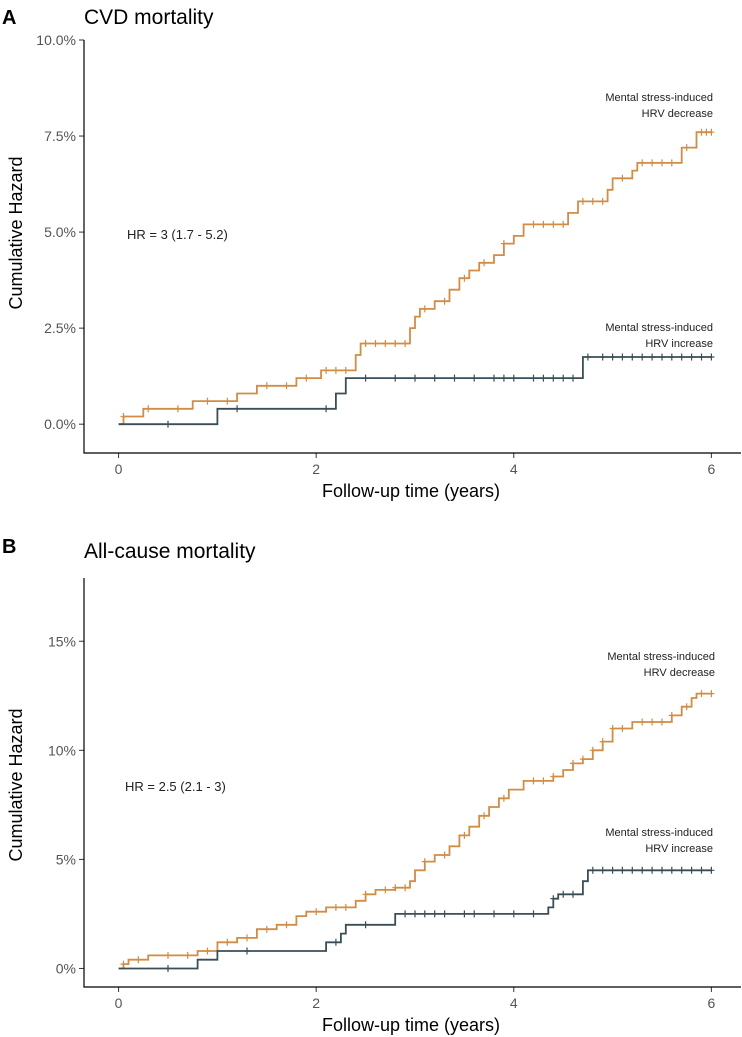  I want to click on y-tick-label-b: 15%, so click(62, 641).